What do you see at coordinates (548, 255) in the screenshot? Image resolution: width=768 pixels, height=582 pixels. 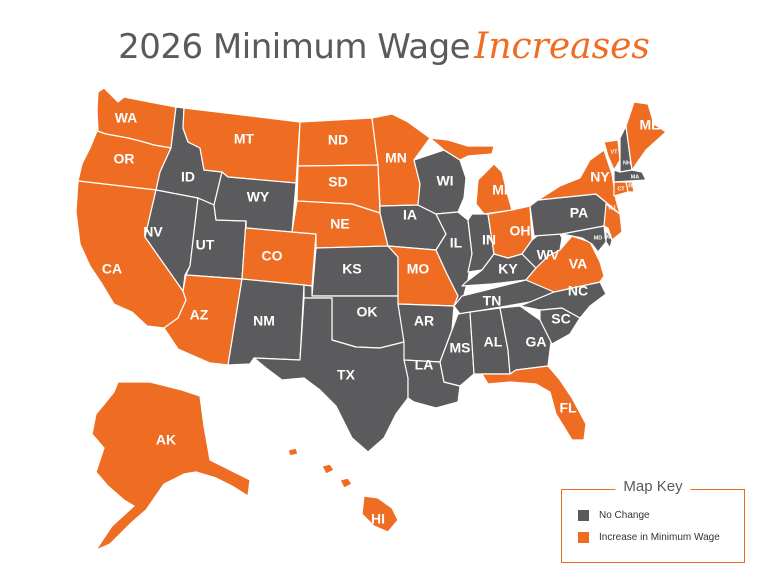 I see `state-label-wv: WV` at bounding box center [548, 255].